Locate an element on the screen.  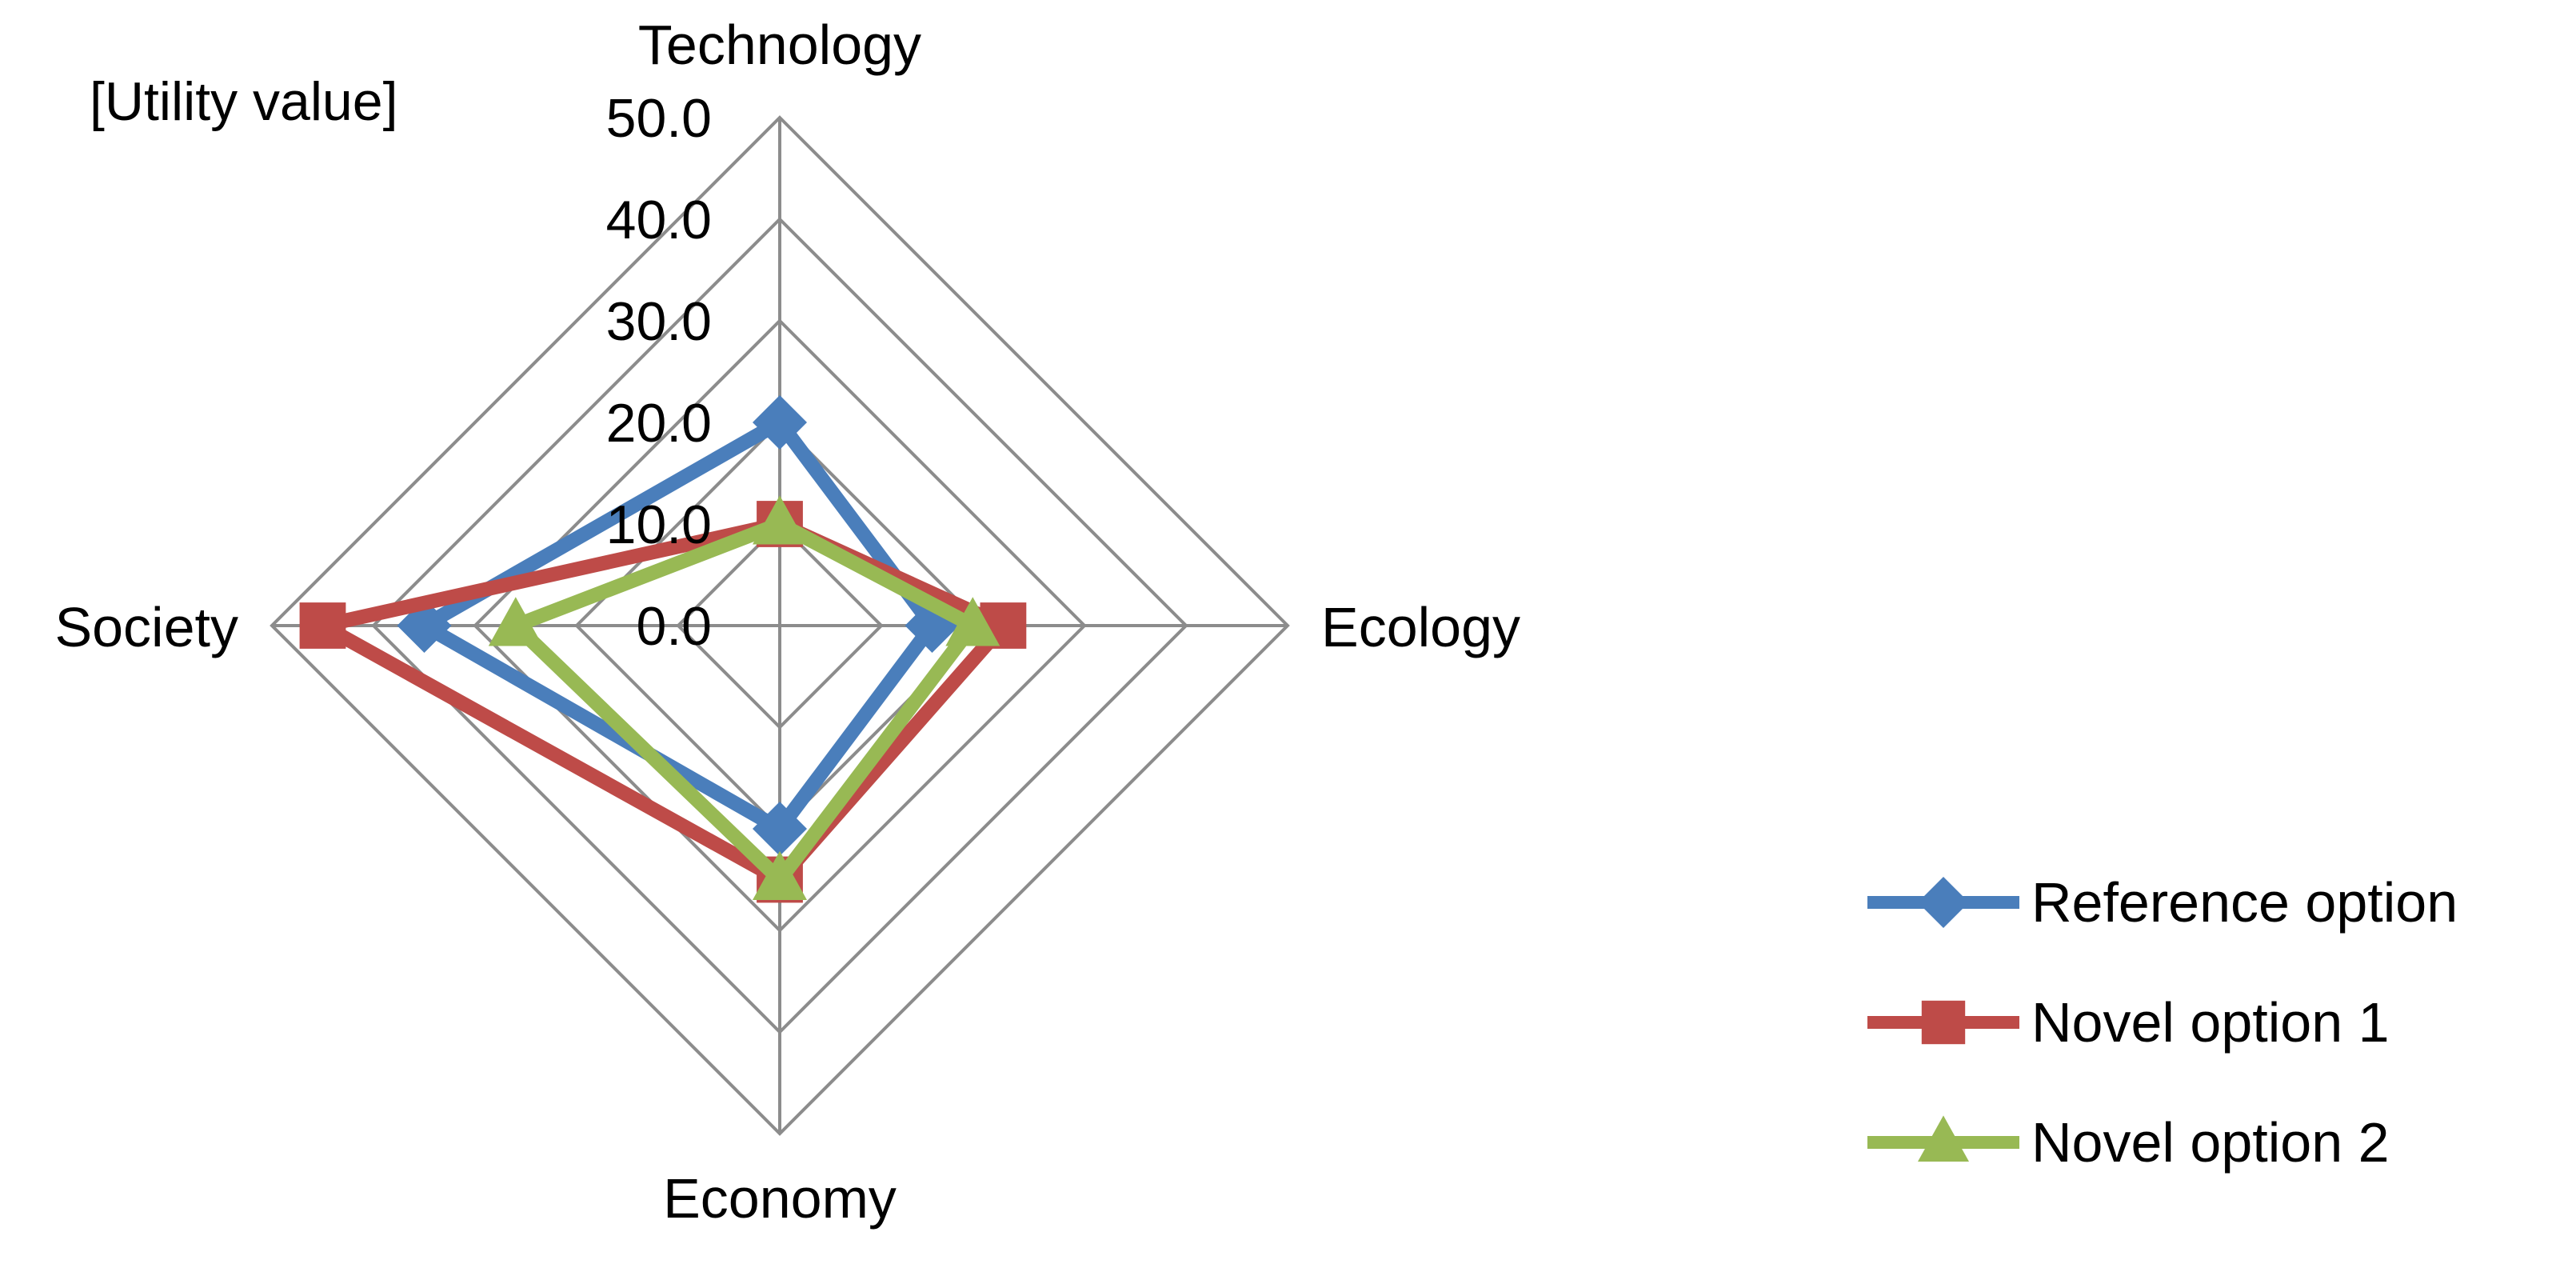
tick-label: 30.0 is located at coordinates (659, 321).